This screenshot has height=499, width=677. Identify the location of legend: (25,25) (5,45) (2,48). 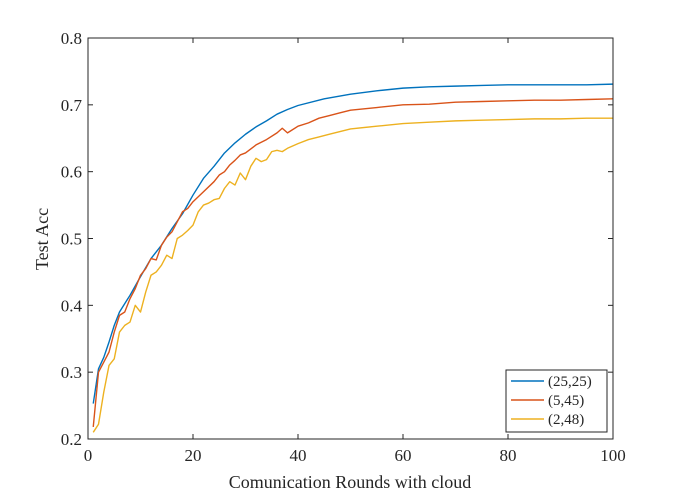
(556, 401).